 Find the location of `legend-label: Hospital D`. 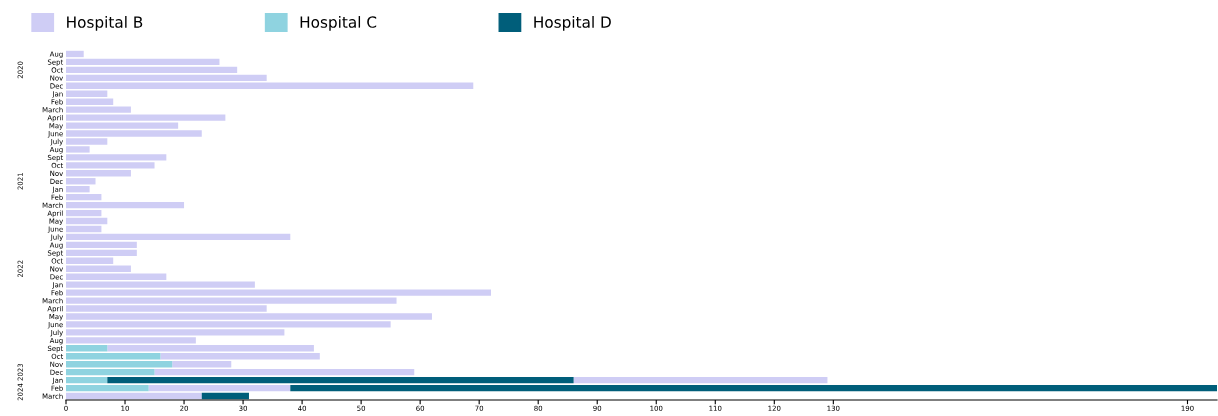

legend-label: Hospital D is located at coordinates (572, 23).